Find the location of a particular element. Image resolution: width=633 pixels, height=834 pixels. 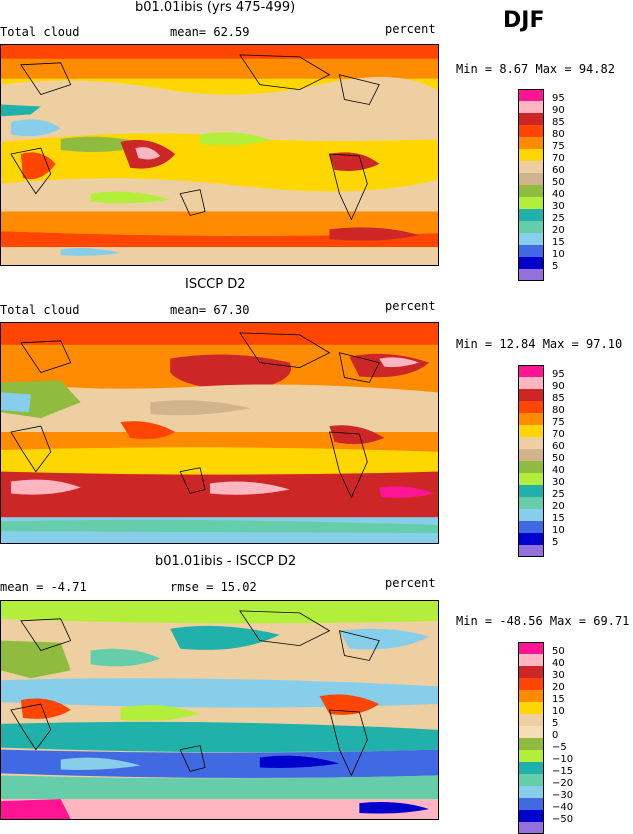

colorbar-label: −10 is located at coordinates (563, 759).